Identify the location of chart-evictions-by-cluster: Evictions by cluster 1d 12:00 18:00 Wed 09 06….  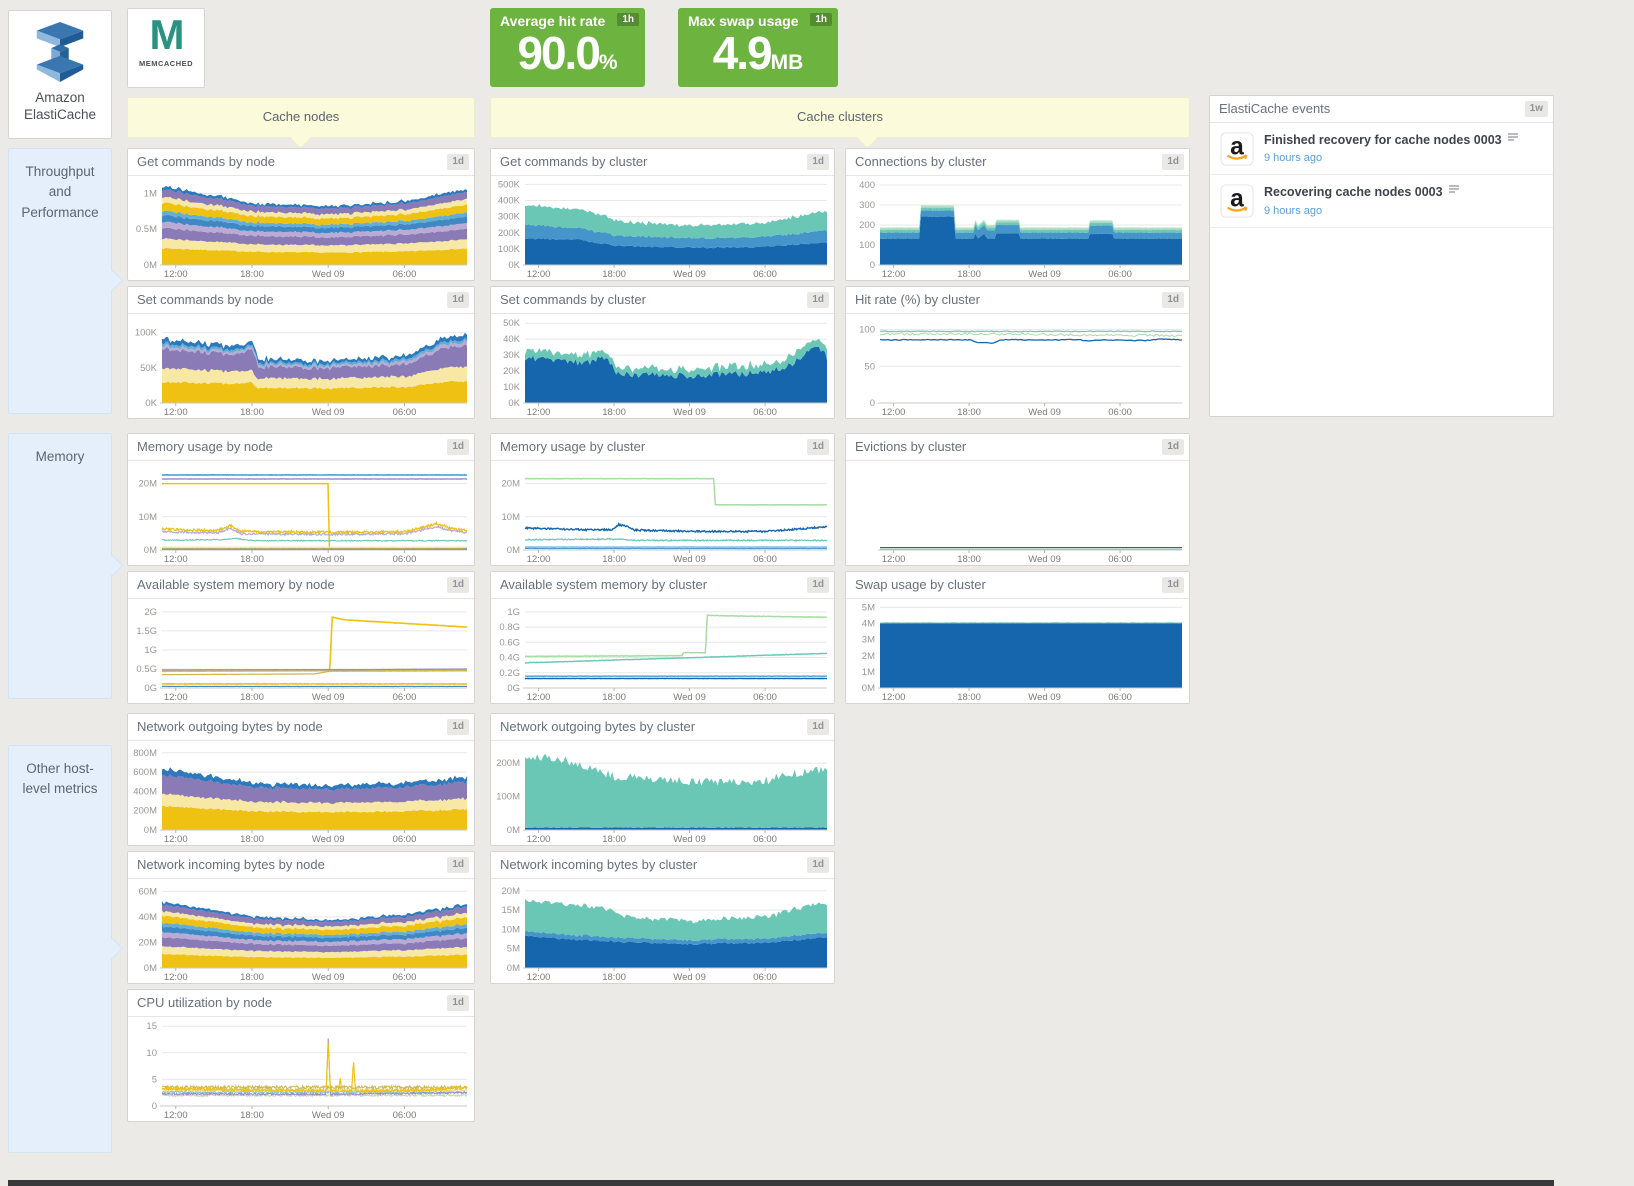
(1017, 499).